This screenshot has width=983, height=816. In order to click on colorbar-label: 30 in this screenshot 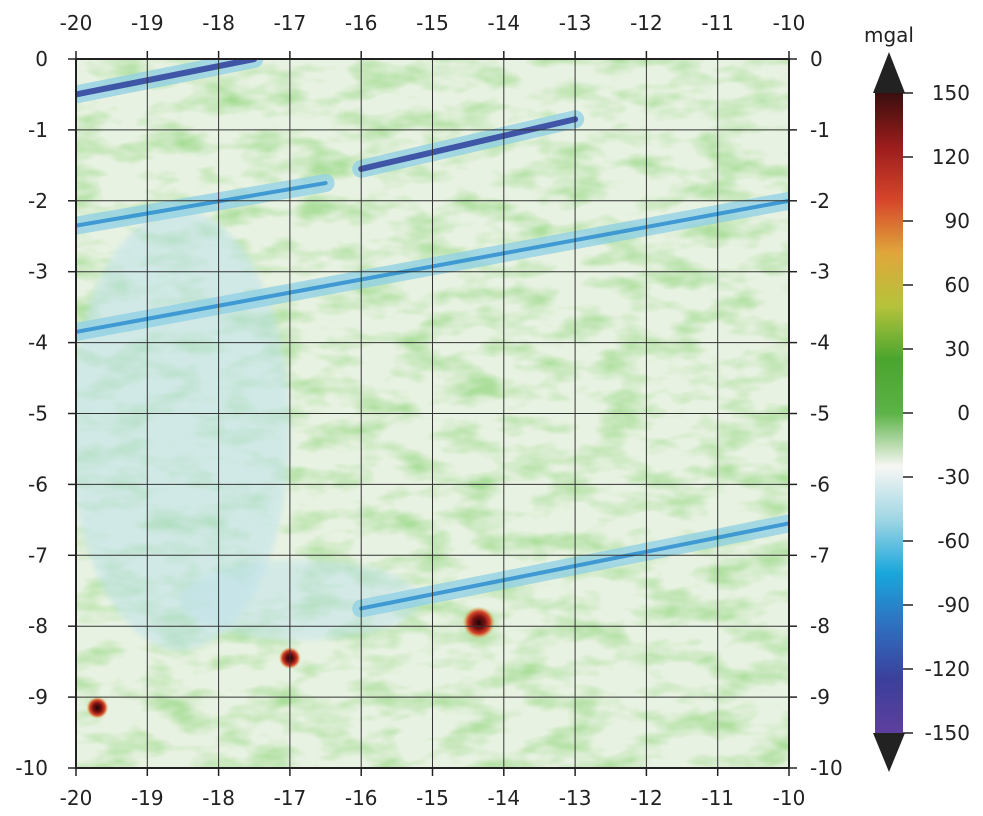, I will do `click(957, 349)`.